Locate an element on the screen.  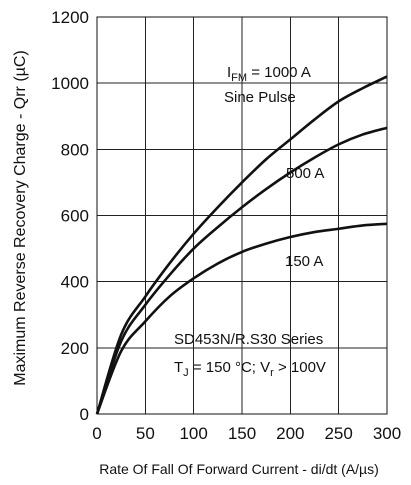
y-tick-labels: 0 200 400 600 800 1000 1200 is located at coordinates (70, 216).